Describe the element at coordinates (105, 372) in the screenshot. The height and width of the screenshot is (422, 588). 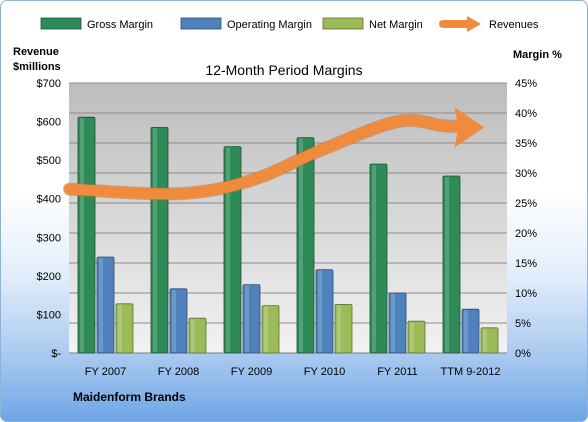
I see `category-label: FY 2007` at that location.